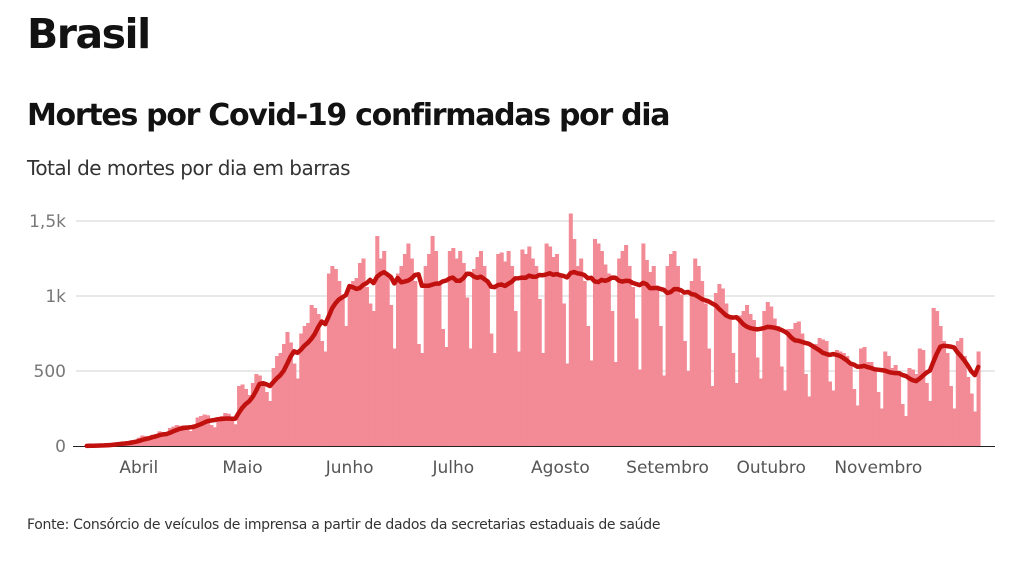 The height and width of the screenshot is (566, 1023). Describe the element at coordinates (349, 468) in the screenshot. I see `x-tick-label: Junho` at that location.